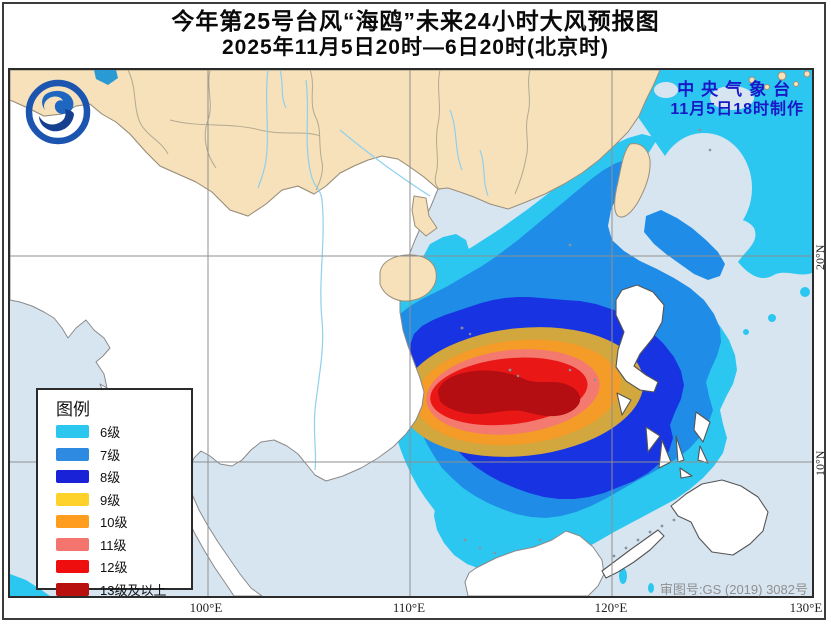  I want to click on legend-items: 6级 7级 8级 9级 10级 11级 12级 13级及以上, so click(123, 511).